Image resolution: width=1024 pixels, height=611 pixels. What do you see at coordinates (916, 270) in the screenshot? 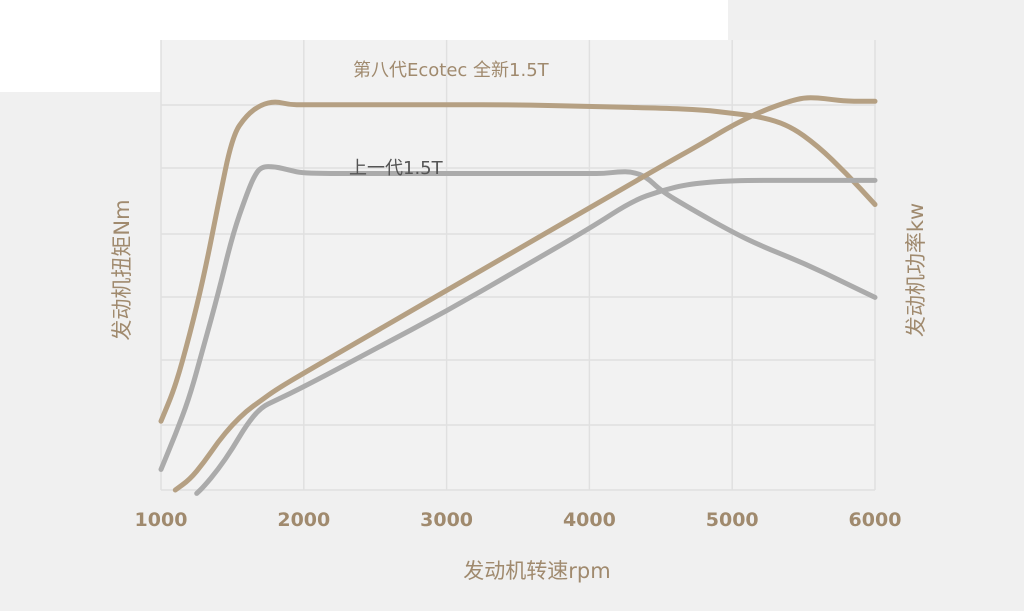
I see `right-y-axis-title: 发动机功率kw` at bounding box center [916, 270].